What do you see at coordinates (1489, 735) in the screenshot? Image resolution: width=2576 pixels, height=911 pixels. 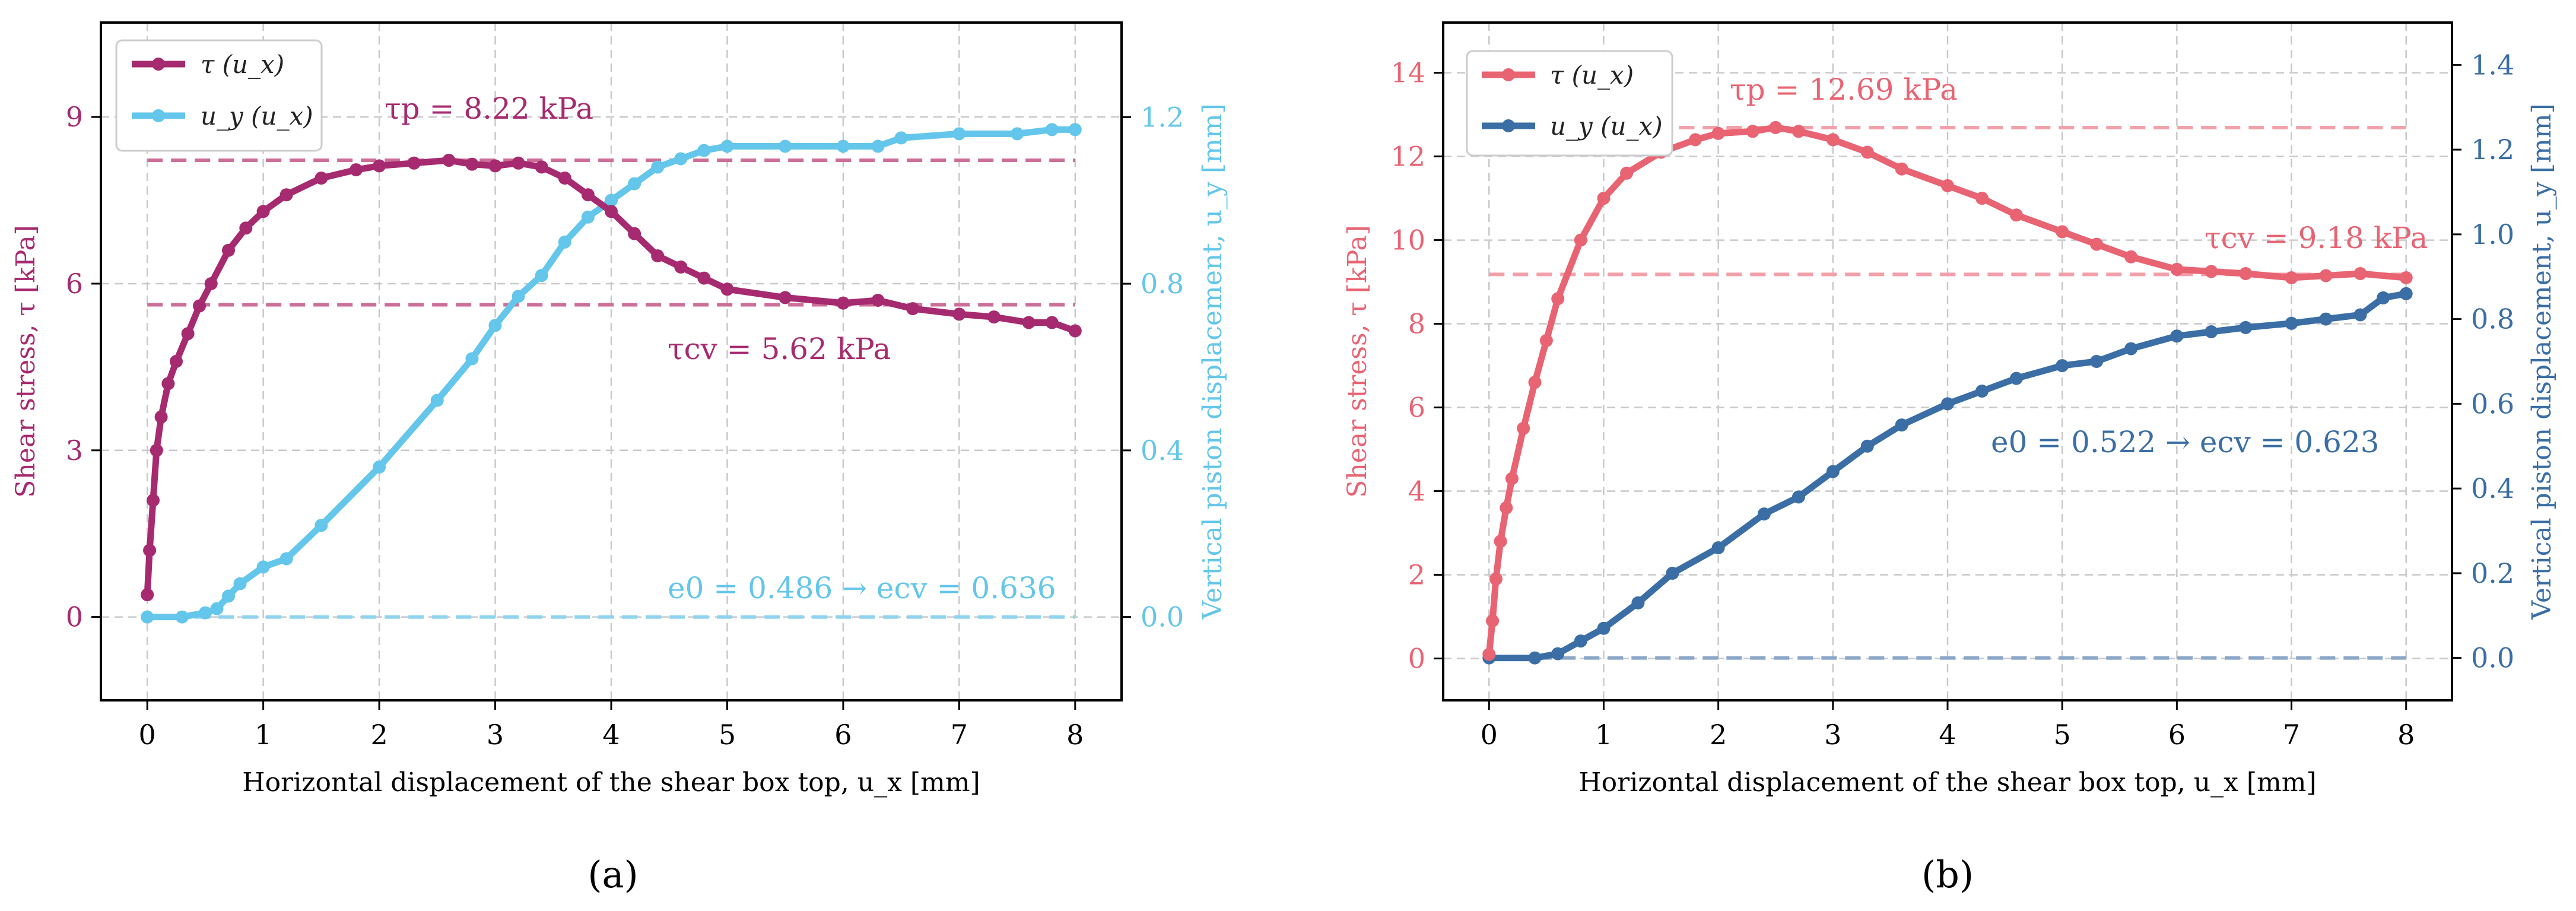 I see `panel-b-xtick-label-0: 0` at bounding box center [1489, 735].